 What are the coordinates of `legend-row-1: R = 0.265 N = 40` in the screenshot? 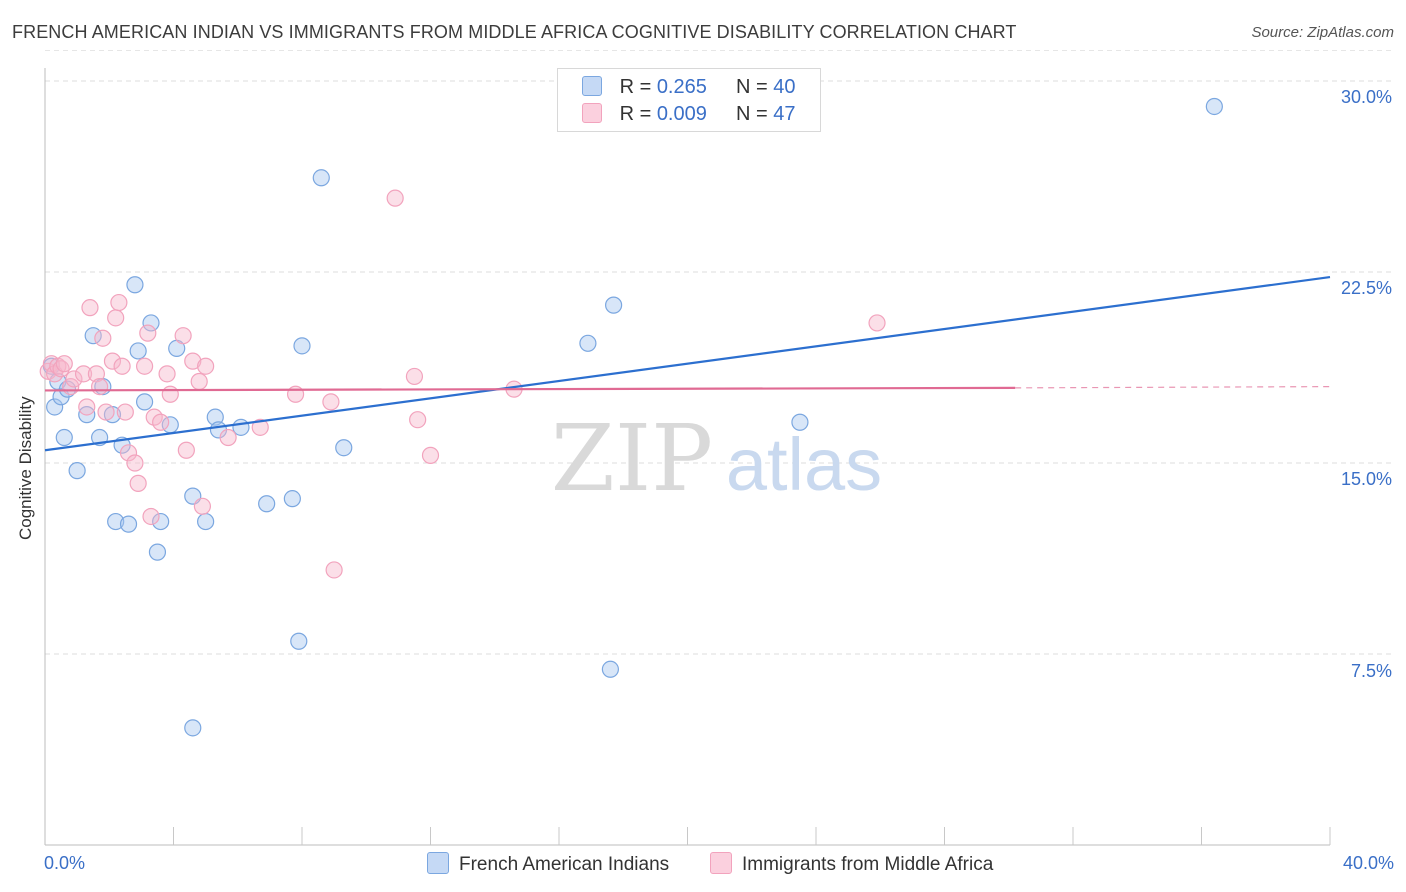 It's located at (689, 87).